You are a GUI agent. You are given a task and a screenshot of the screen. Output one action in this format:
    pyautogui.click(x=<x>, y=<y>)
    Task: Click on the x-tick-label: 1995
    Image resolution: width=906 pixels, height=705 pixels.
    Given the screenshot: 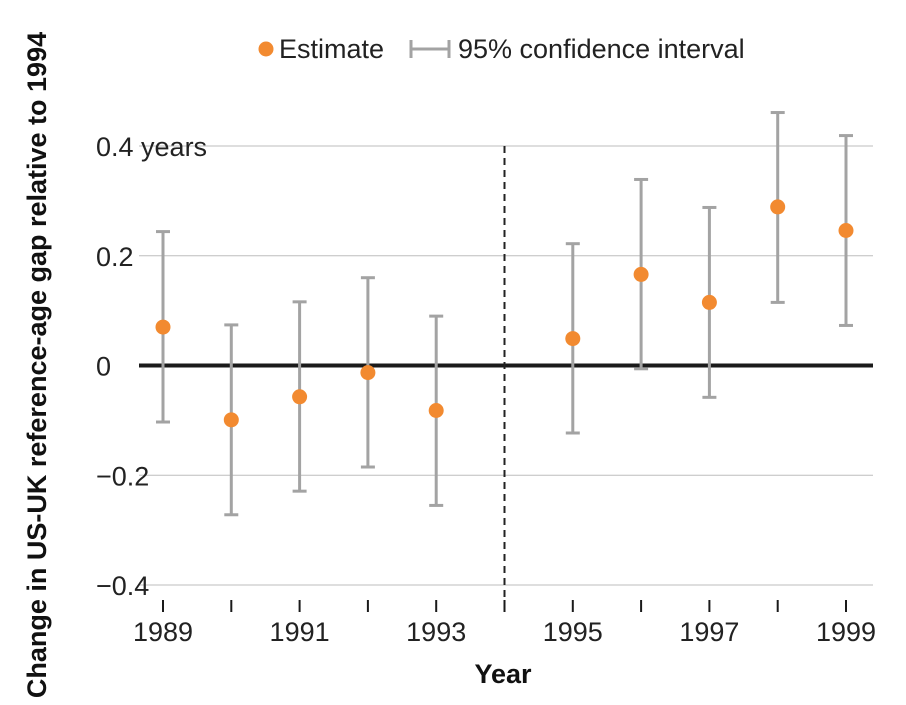 What is the action you would take?
    pyautogui.click(x=573, y=632)
    